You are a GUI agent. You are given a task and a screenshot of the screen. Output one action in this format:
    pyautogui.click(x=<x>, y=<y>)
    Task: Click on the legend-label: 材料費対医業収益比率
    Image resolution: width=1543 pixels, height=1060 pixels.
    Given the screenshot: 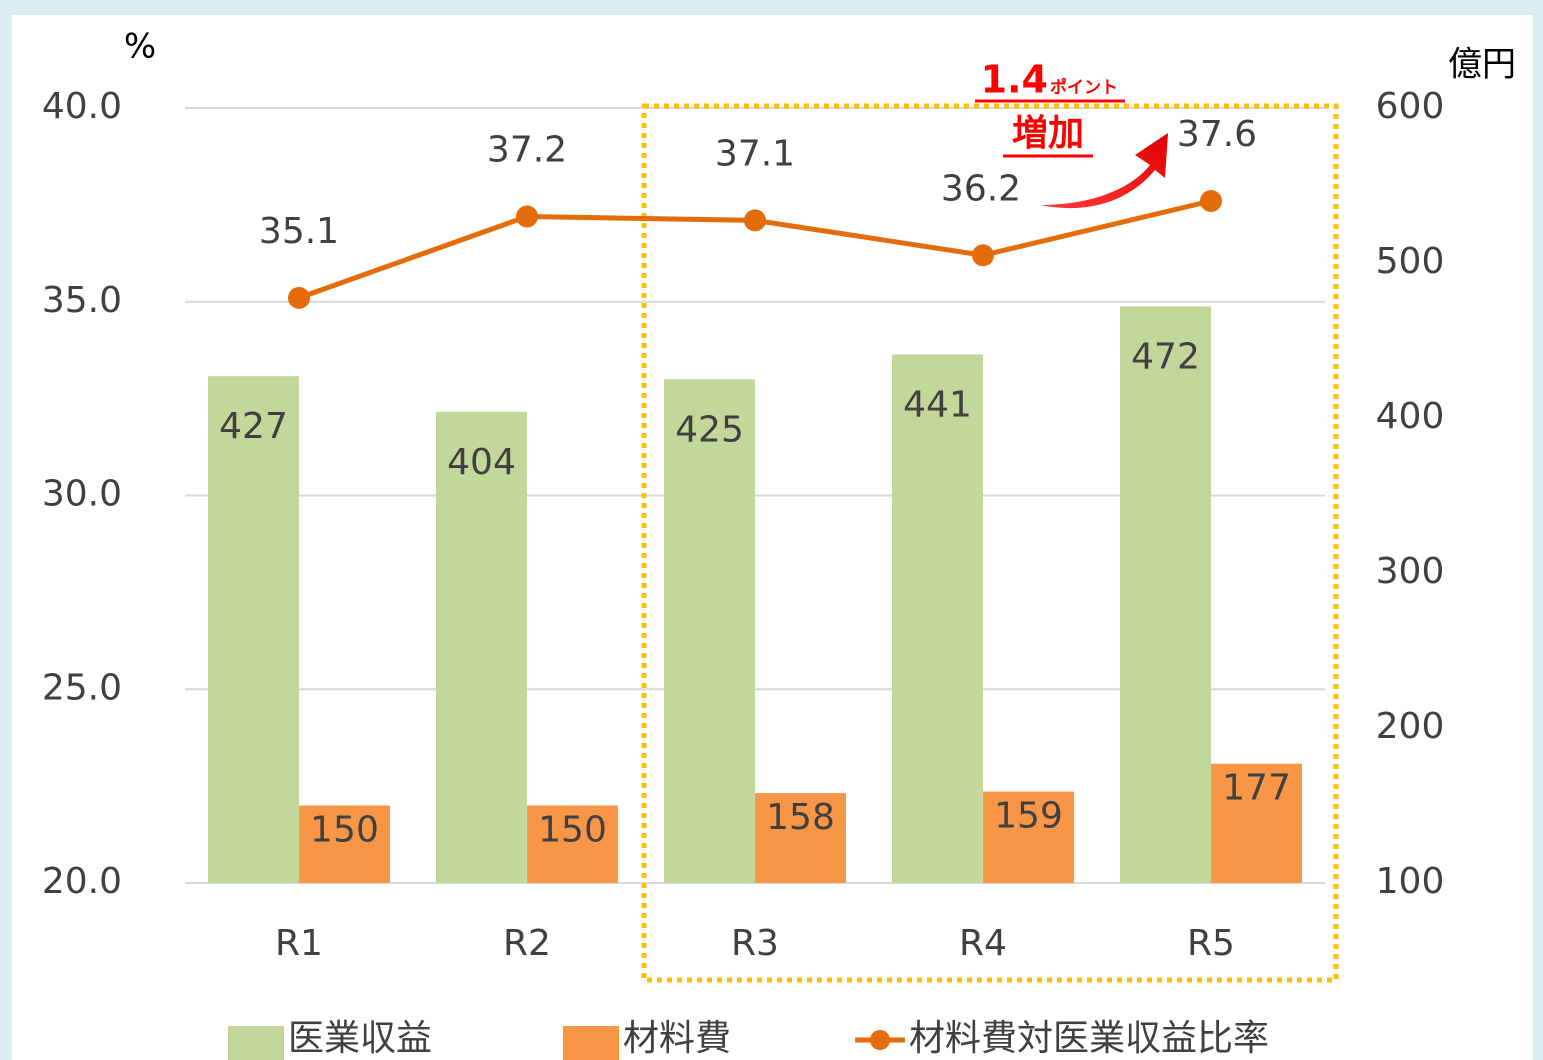 What is the action you would take?
    pyautogui.click(x=1089, y=1038)
    